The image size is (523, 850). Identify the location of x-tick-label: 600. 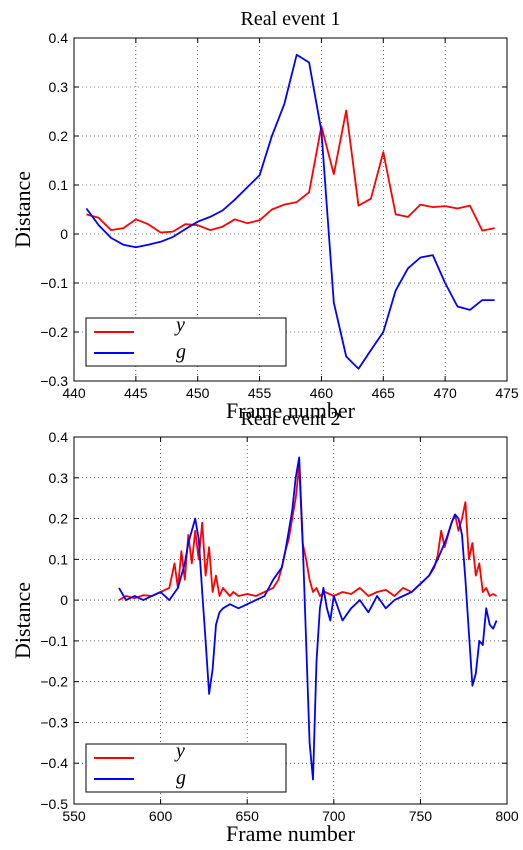
(161, 816).